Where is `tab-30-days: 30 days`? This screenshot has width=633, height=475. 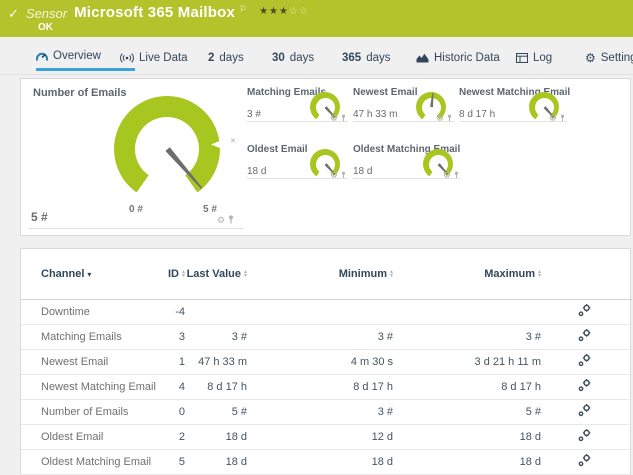 tab-30-days: 30 days is located at coordinates (293, 57).